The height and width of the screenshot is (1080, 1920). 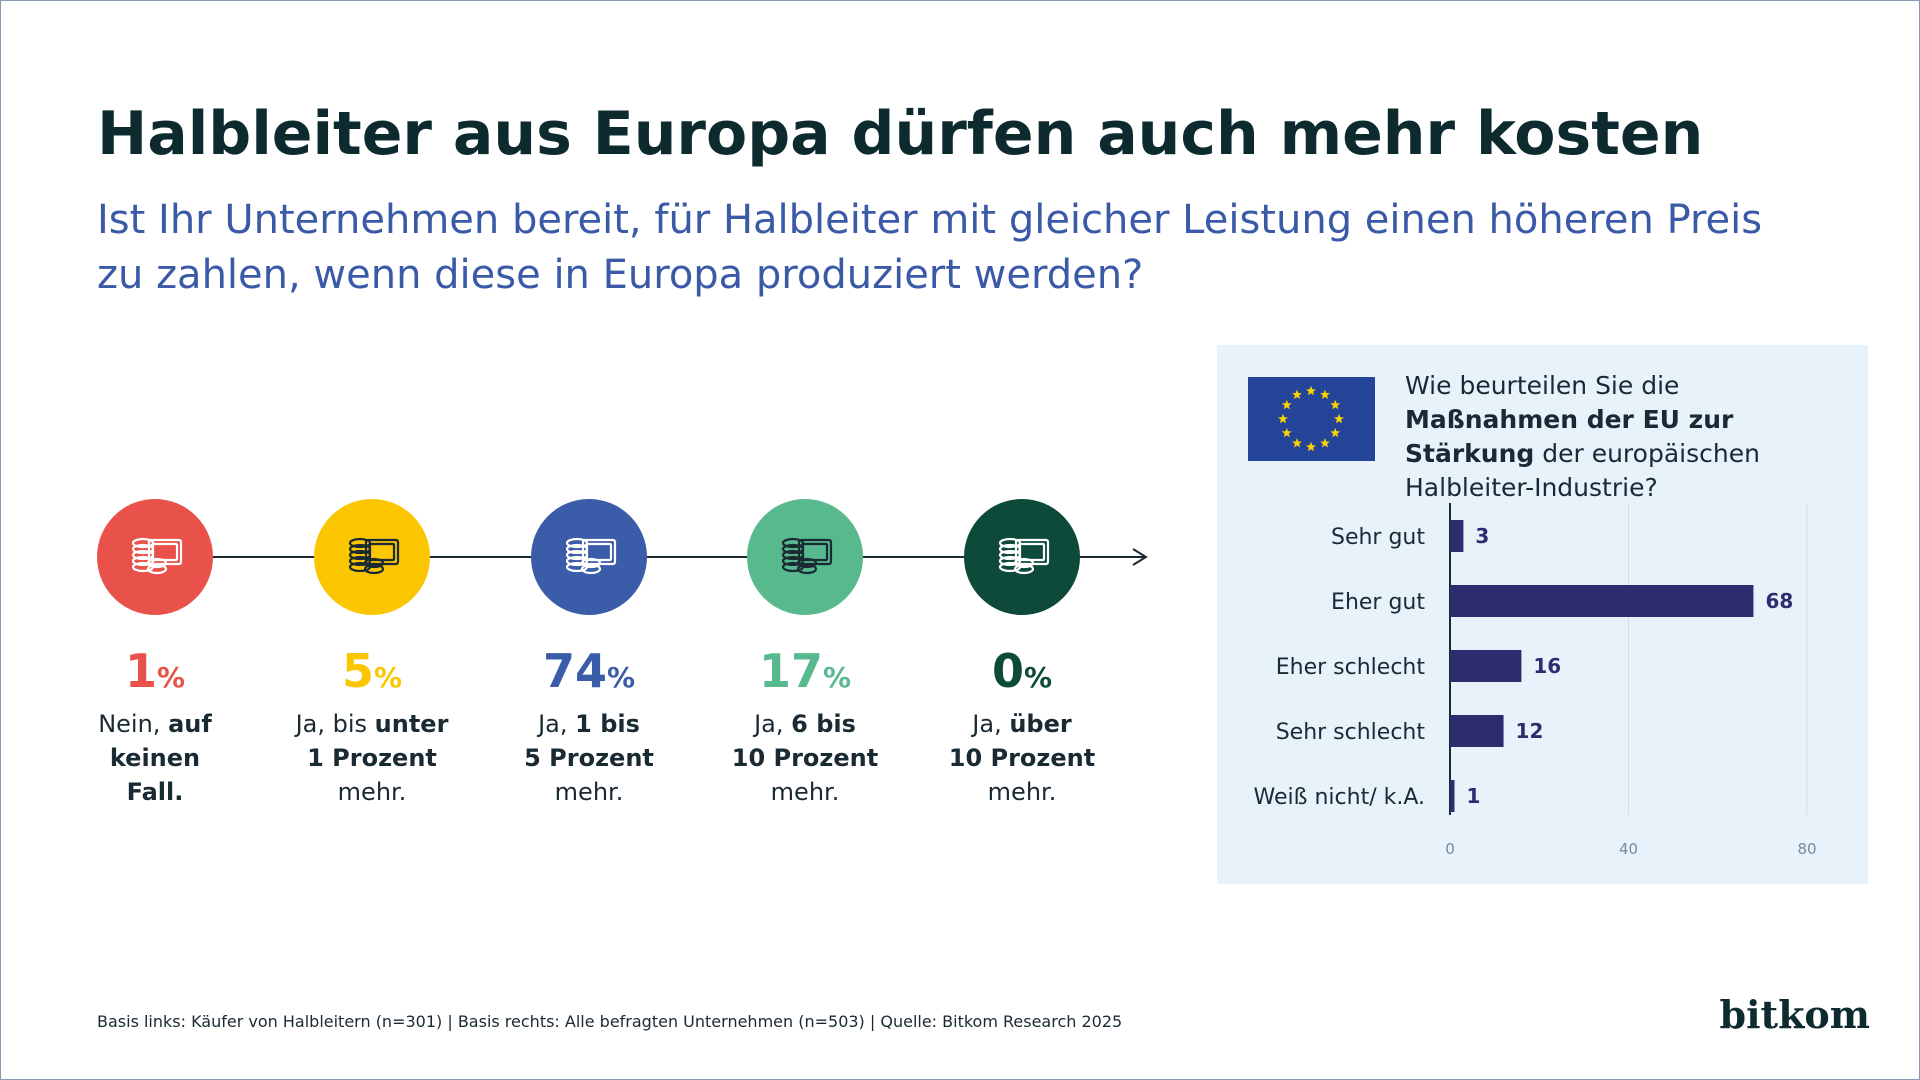 I want to click on answer-label: Fall., so click(x=155, y=792).